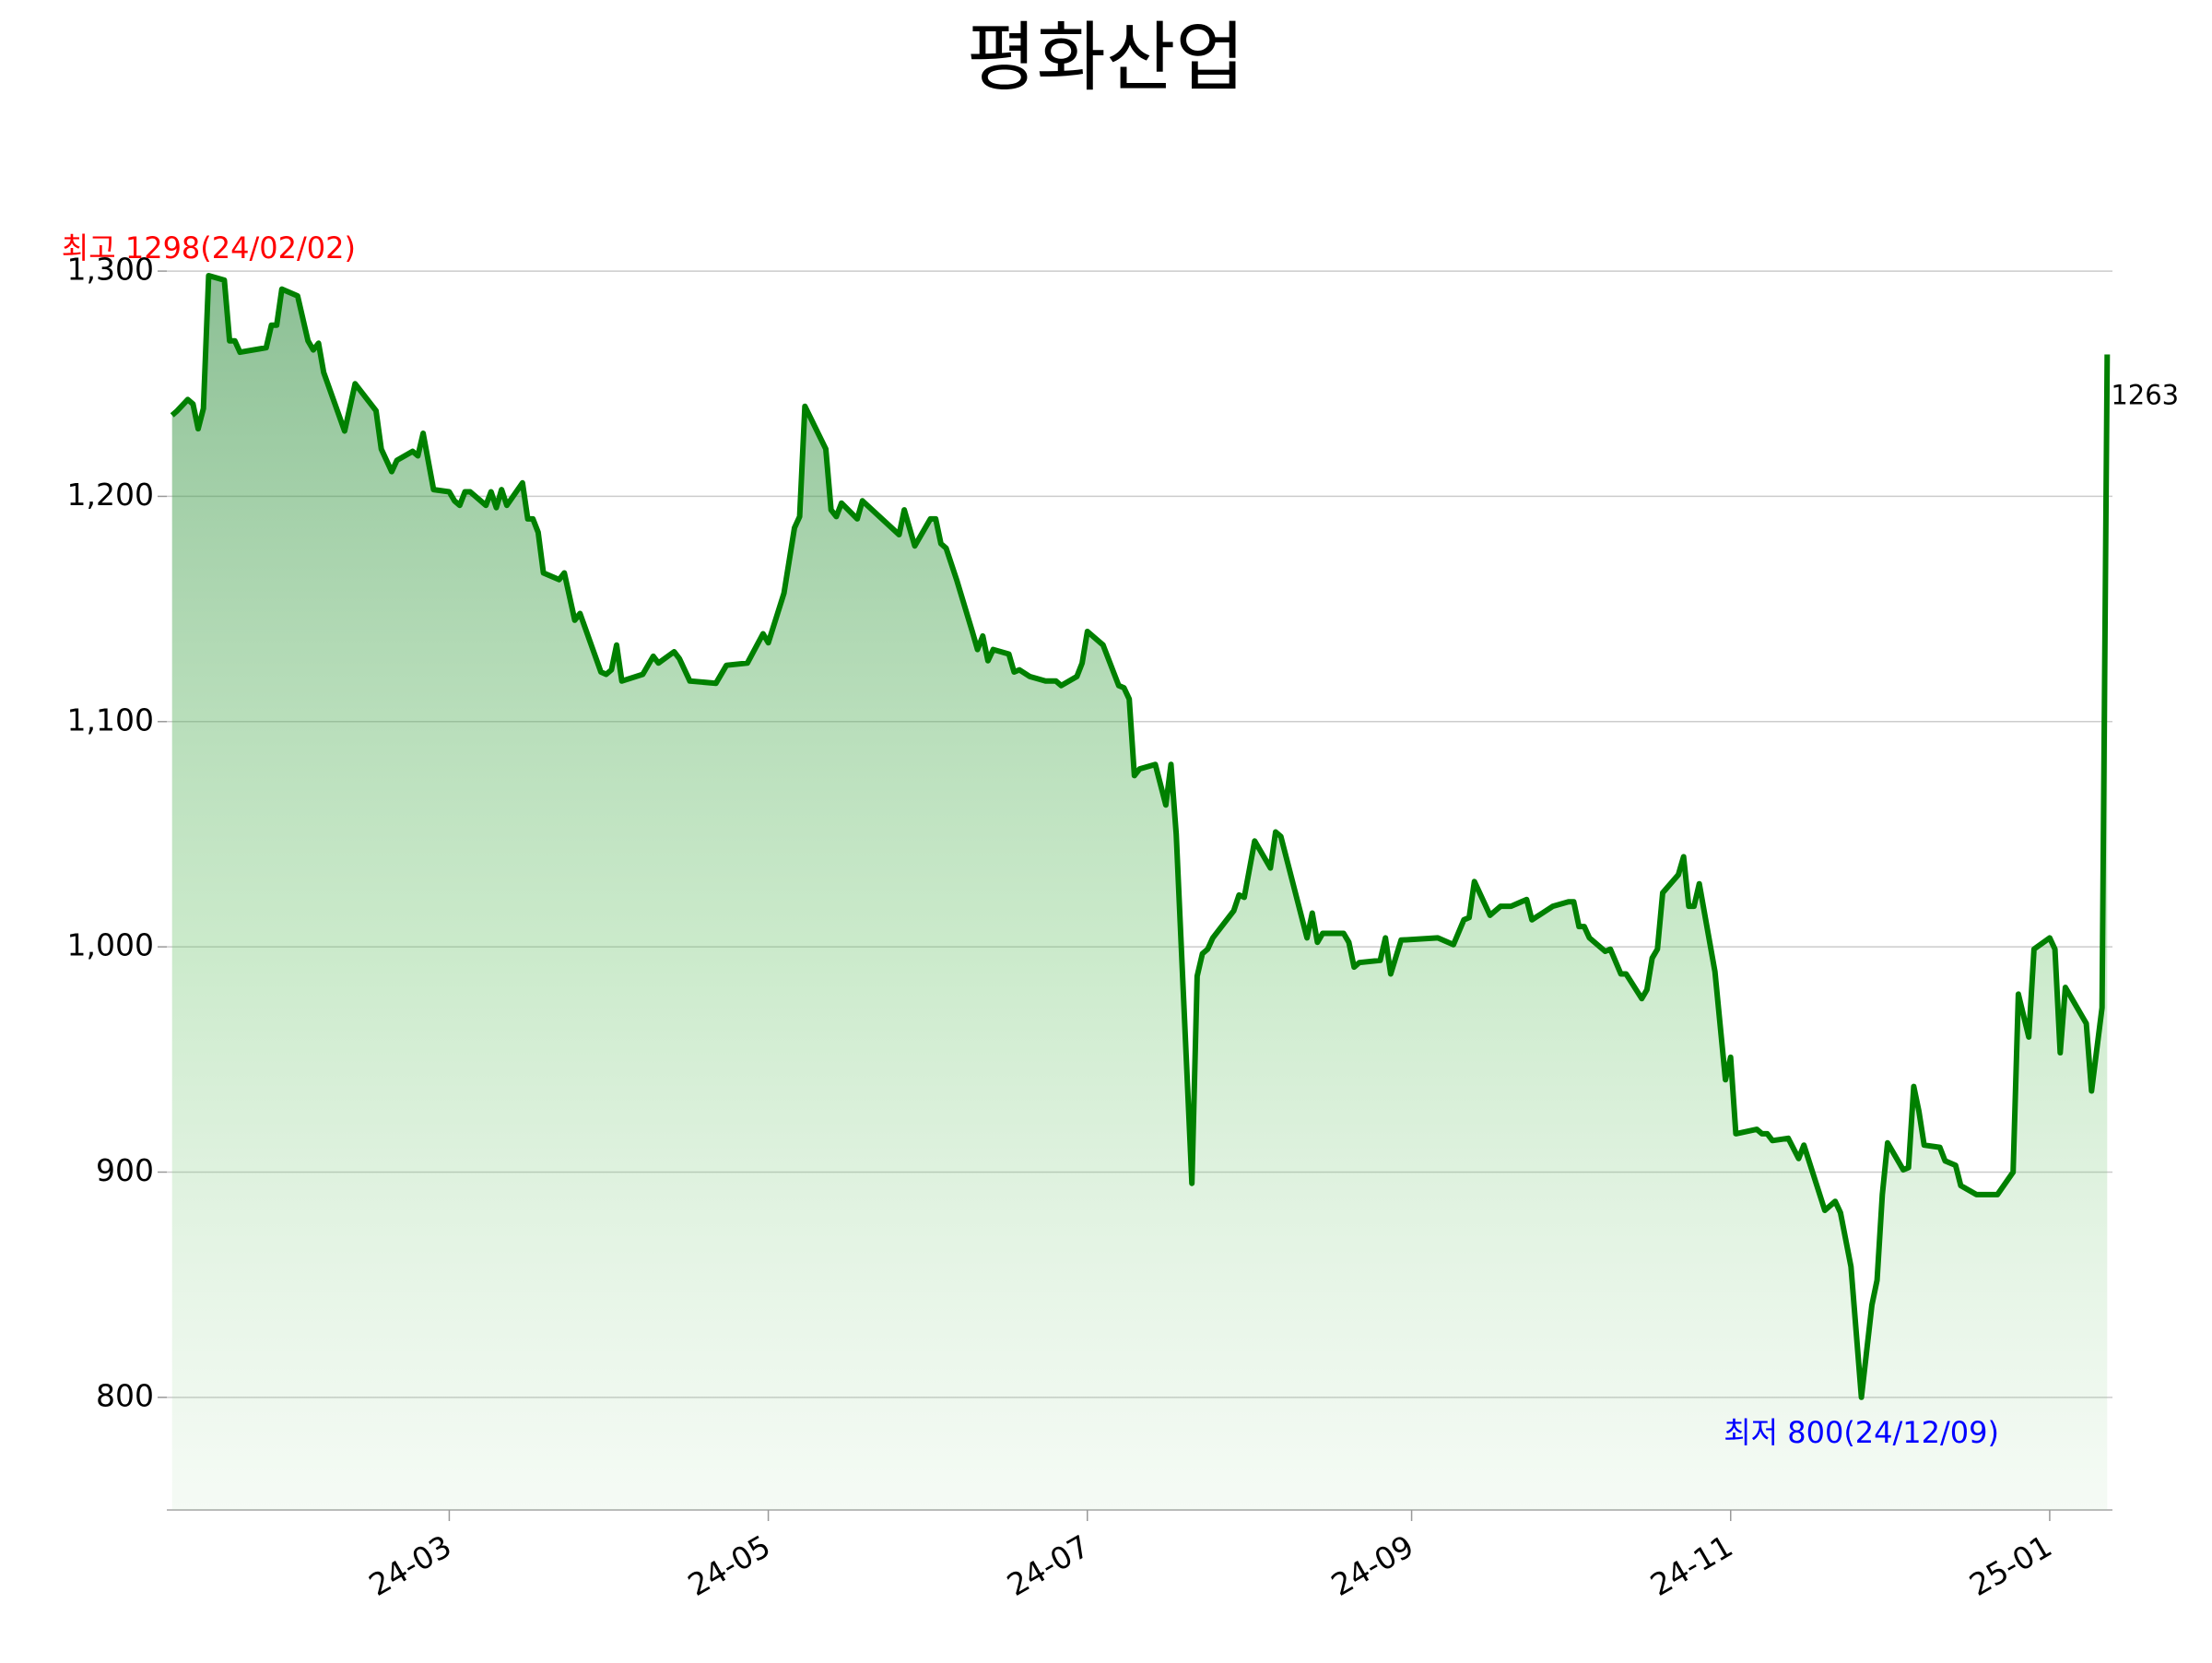 This screenshot has height=1663, width=2212. I want to click on y-tick-label: 1,000, so click(110, 945).